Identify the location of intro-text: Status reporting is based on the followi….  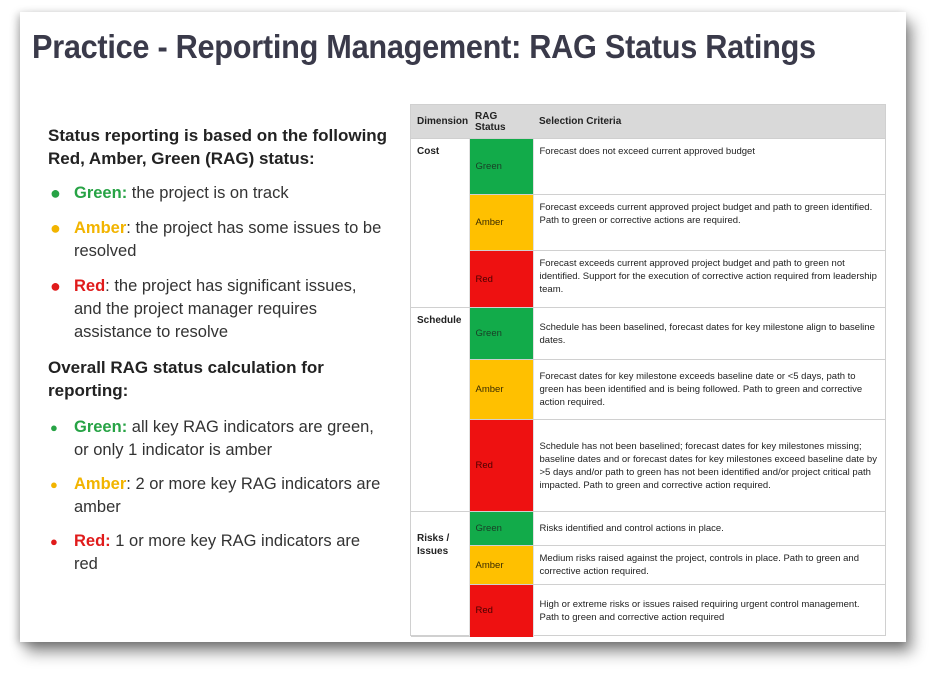
(218, 147).